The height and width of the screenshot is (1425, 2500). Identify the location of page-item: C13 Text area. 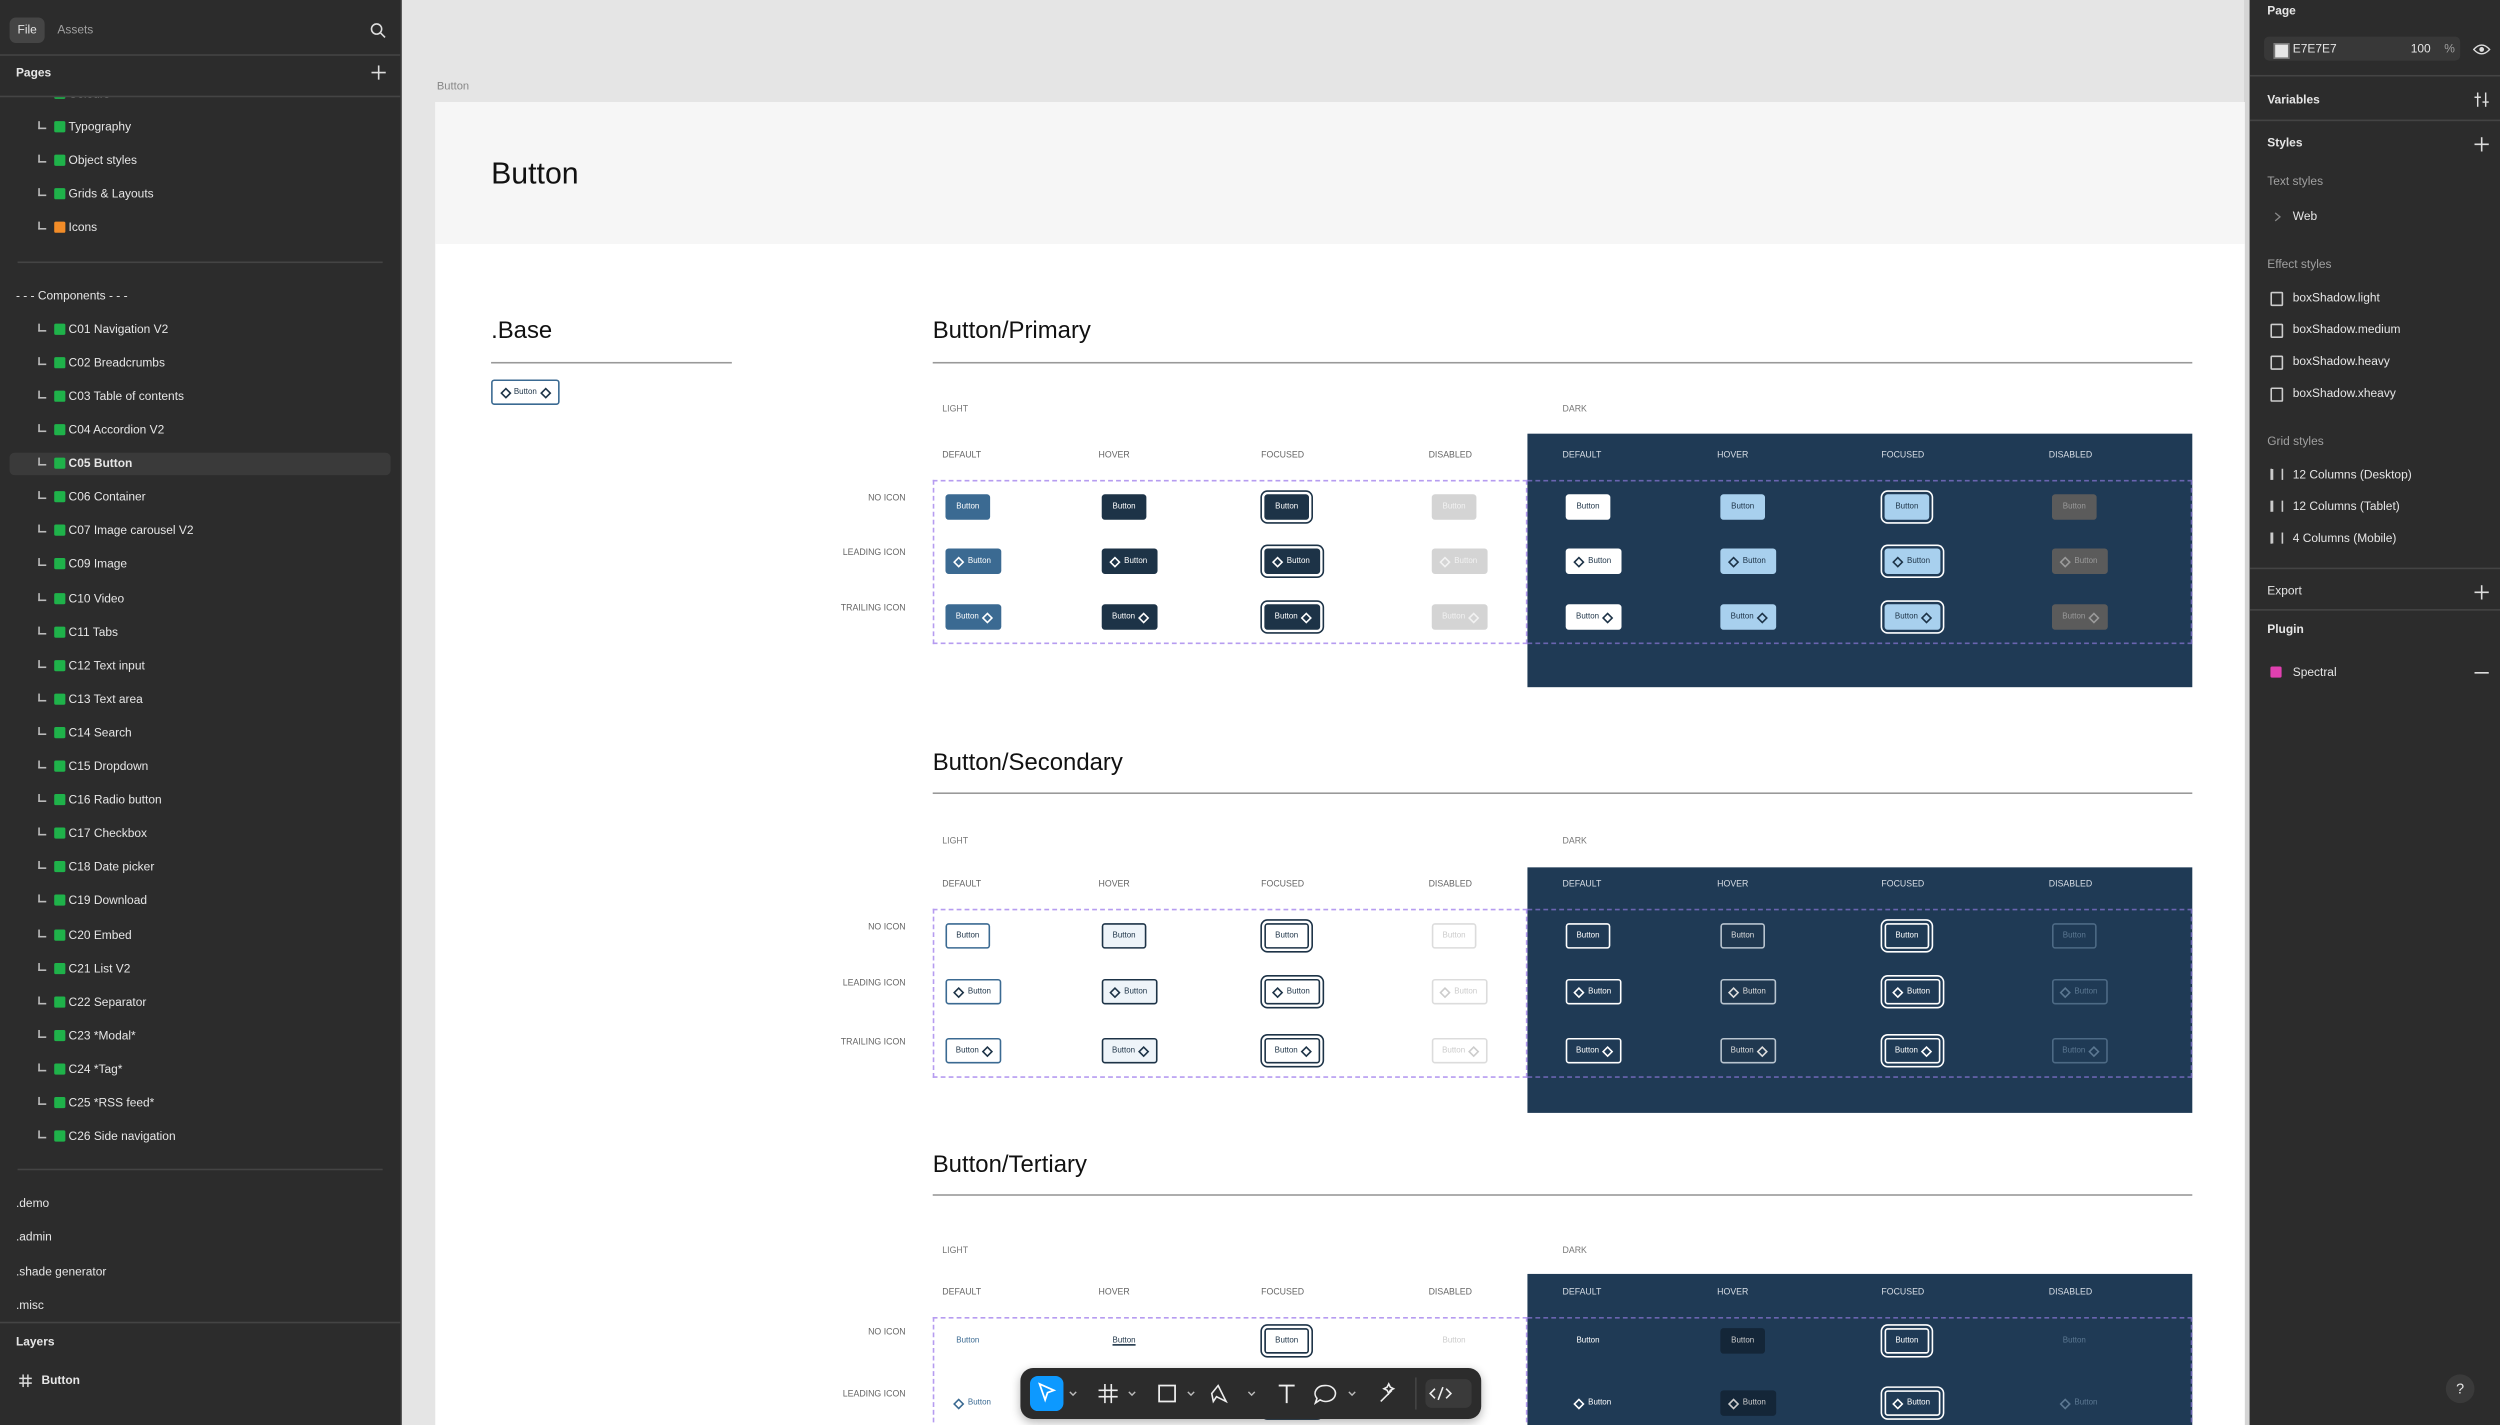
(105, 698).